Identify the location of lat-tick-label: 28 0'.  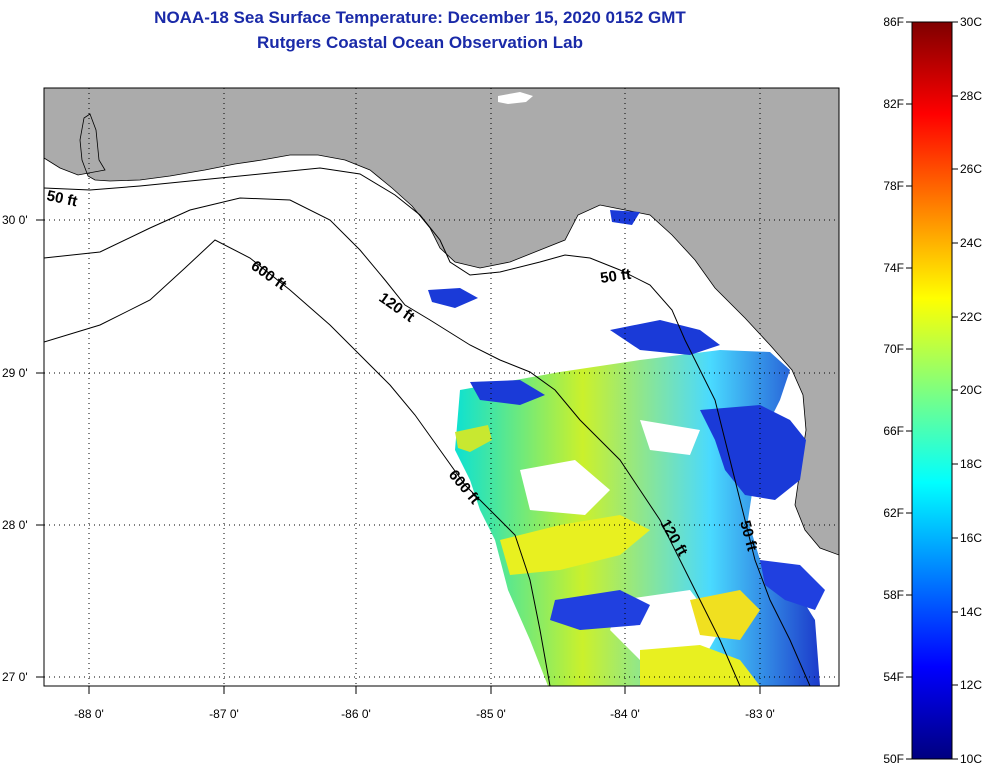
(15, 525).